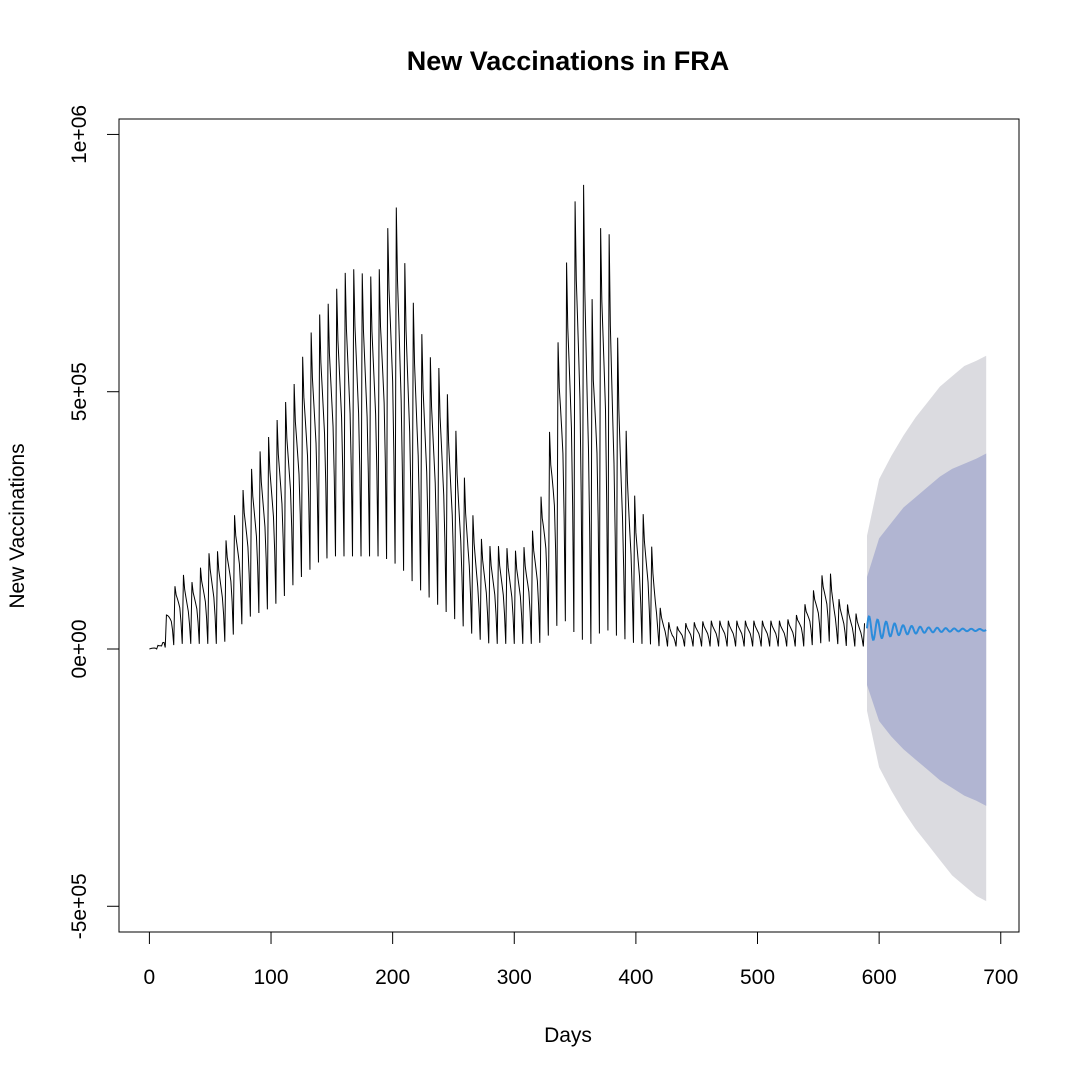 Image resolution: width=1080 pixels, height=1080 pixels. What do you see at coordinates (17, 525) in the screenshot?
I see `y-axis-label: New Vaccinations` at bounding box center [17, 525].